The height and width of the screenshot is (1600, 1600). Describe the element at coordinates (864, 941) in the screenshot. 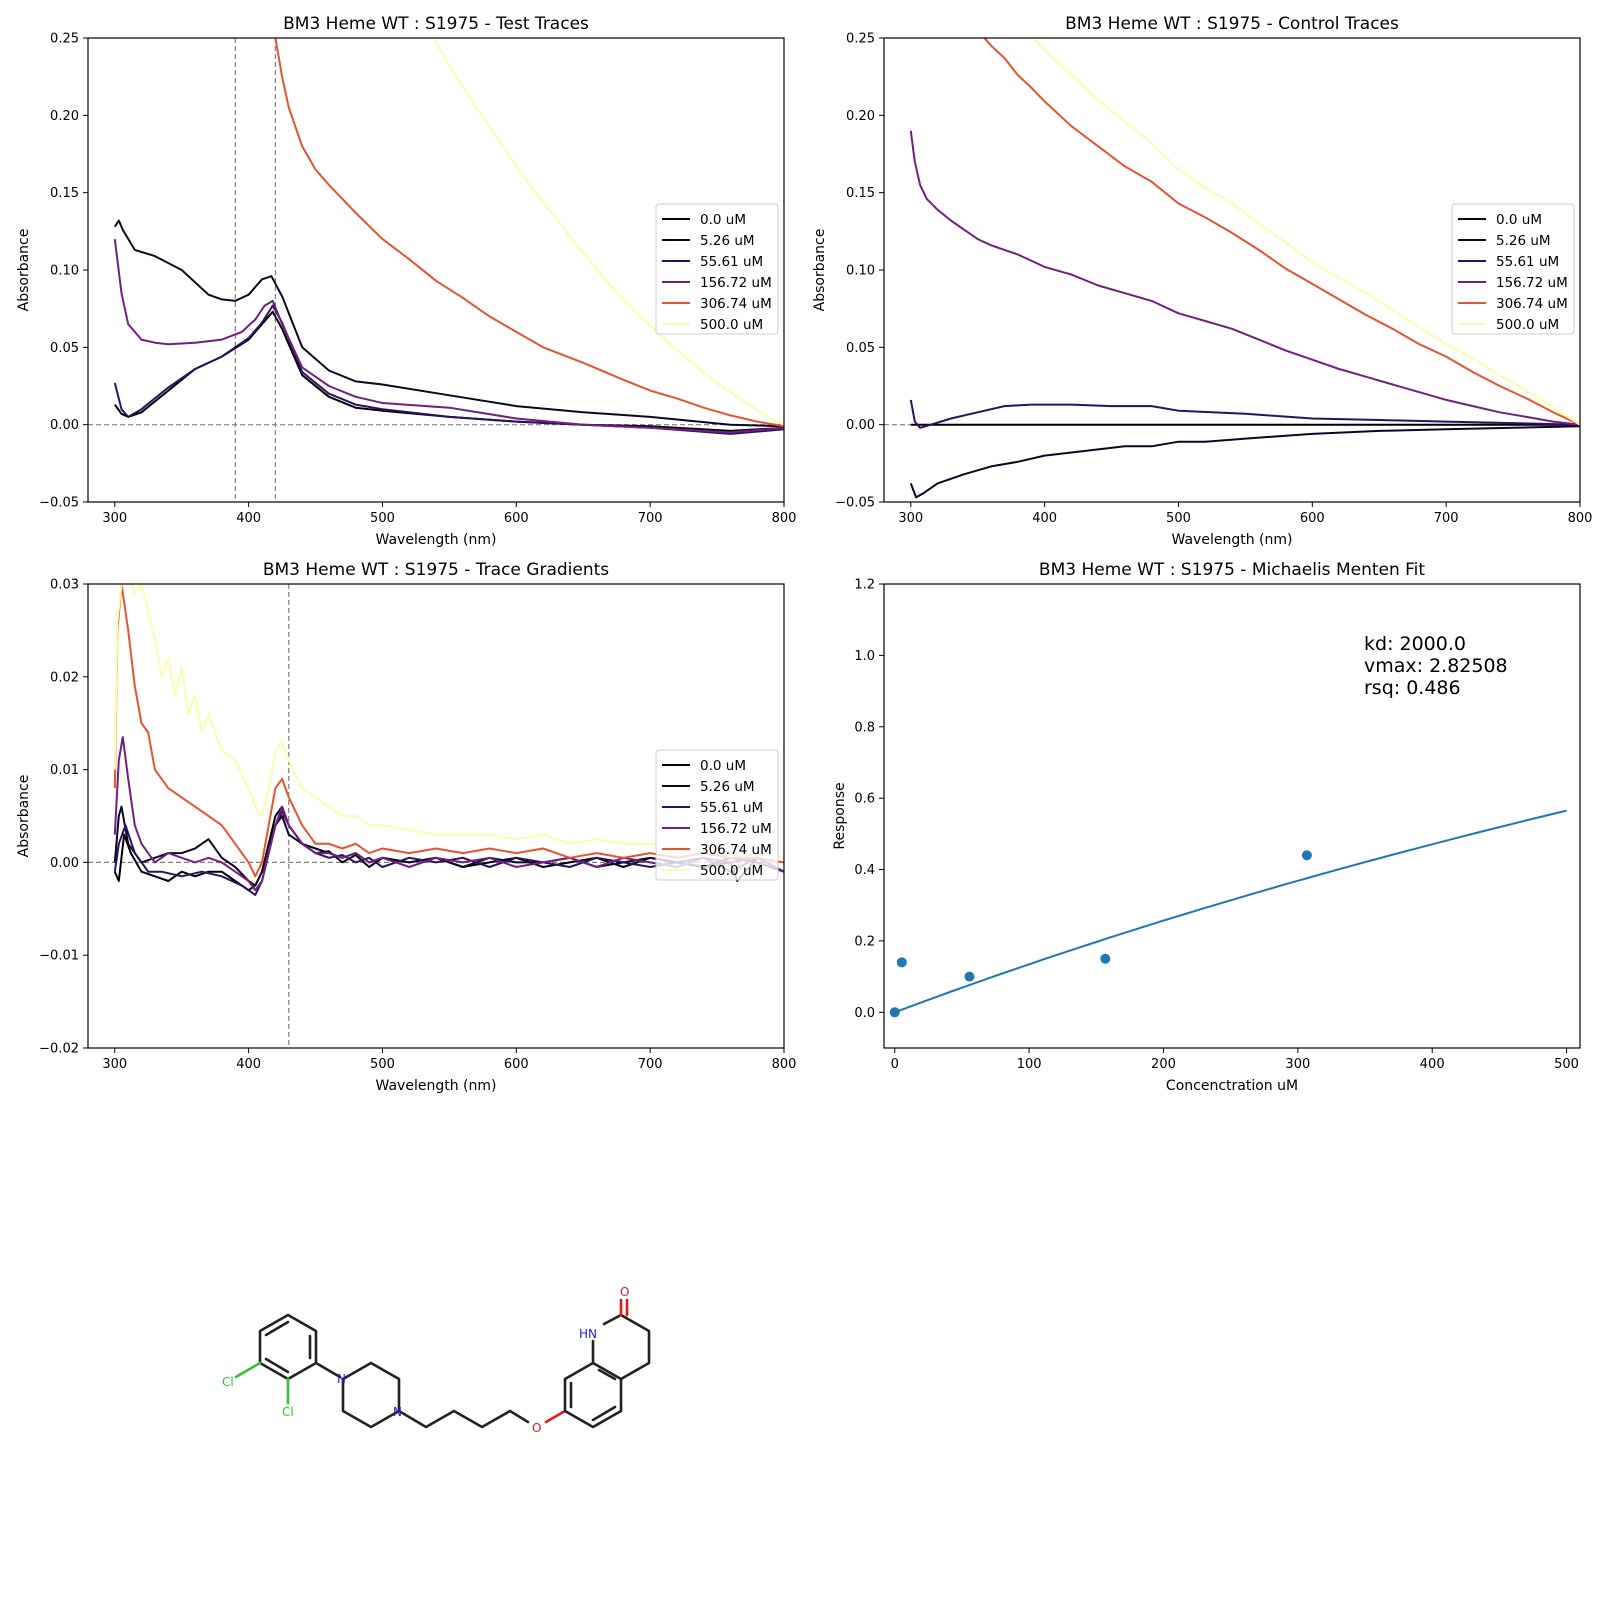

I see `y-tick-label-1: 0.2` at that location.